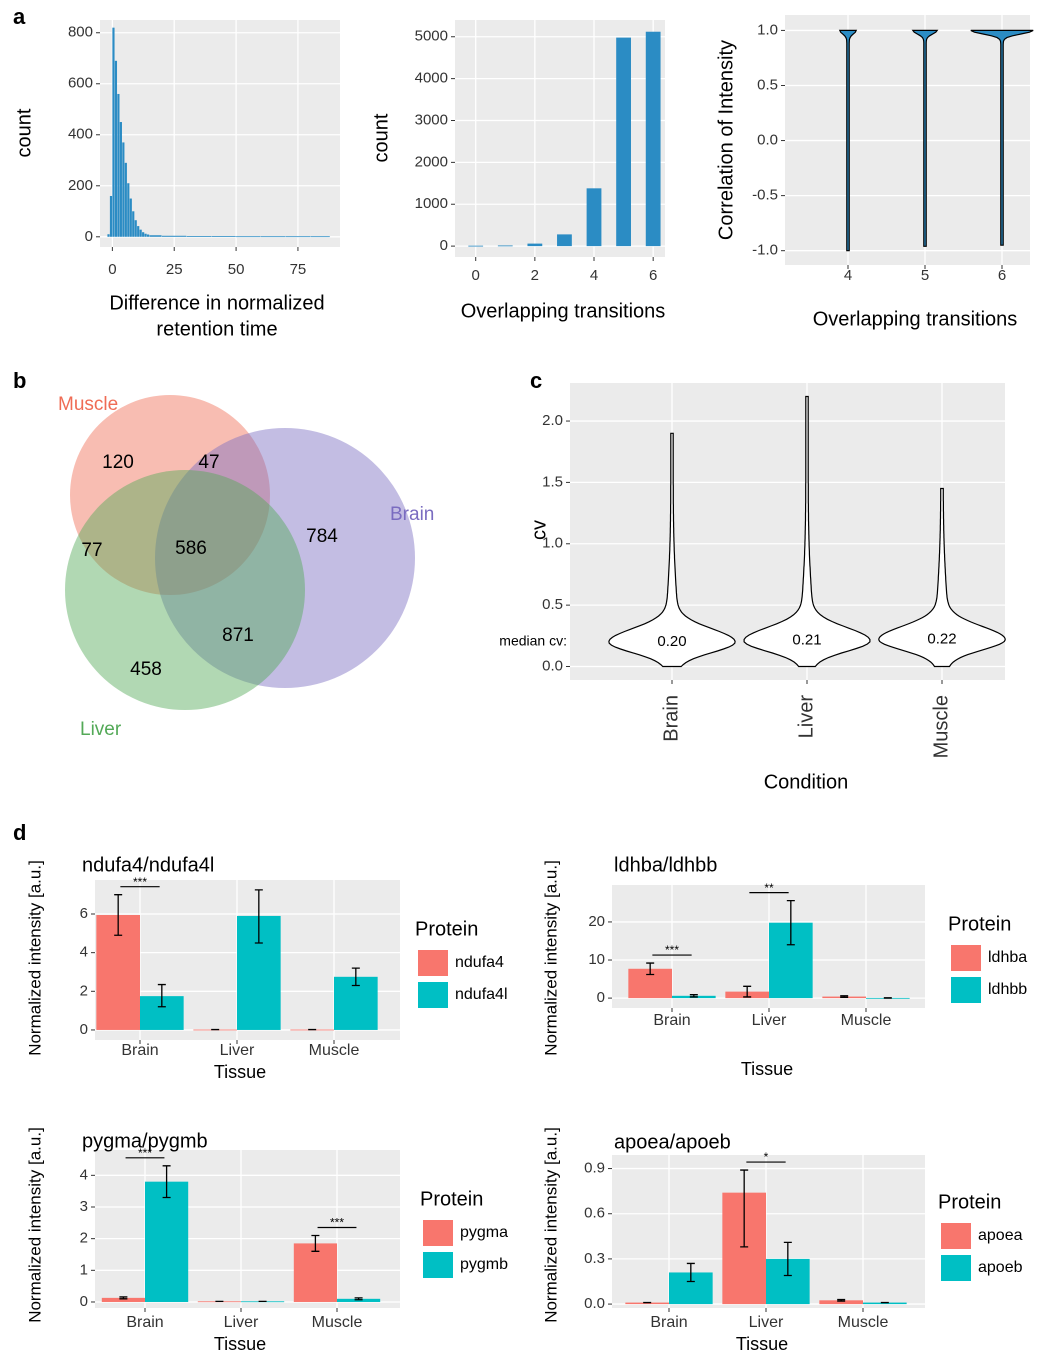  Describe the element at coordinates (563, 311) in the screenshot. I see `x-axis-label: Overlapping transitions` at that location.